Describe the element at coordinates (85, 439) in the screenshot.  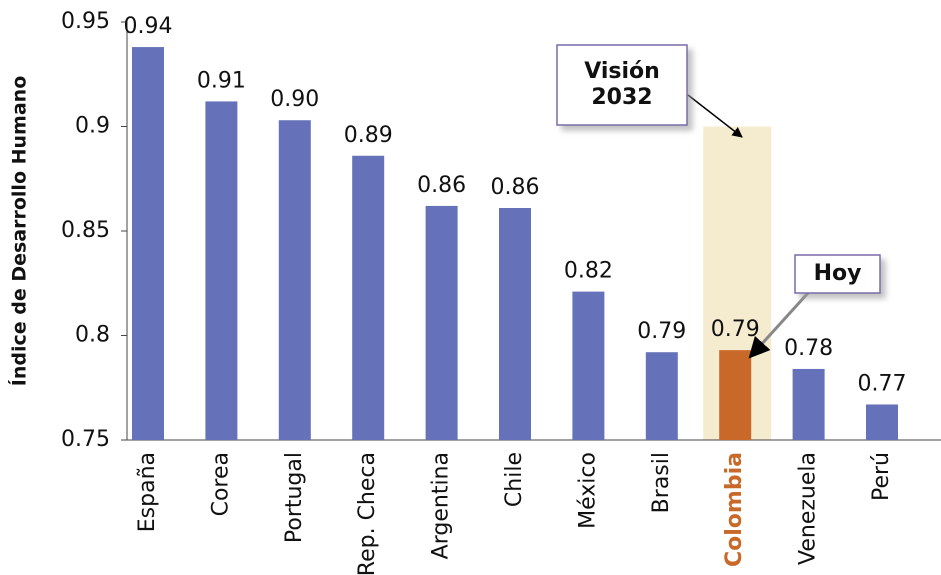
I see `y-tick-label: 0.75` at that location.